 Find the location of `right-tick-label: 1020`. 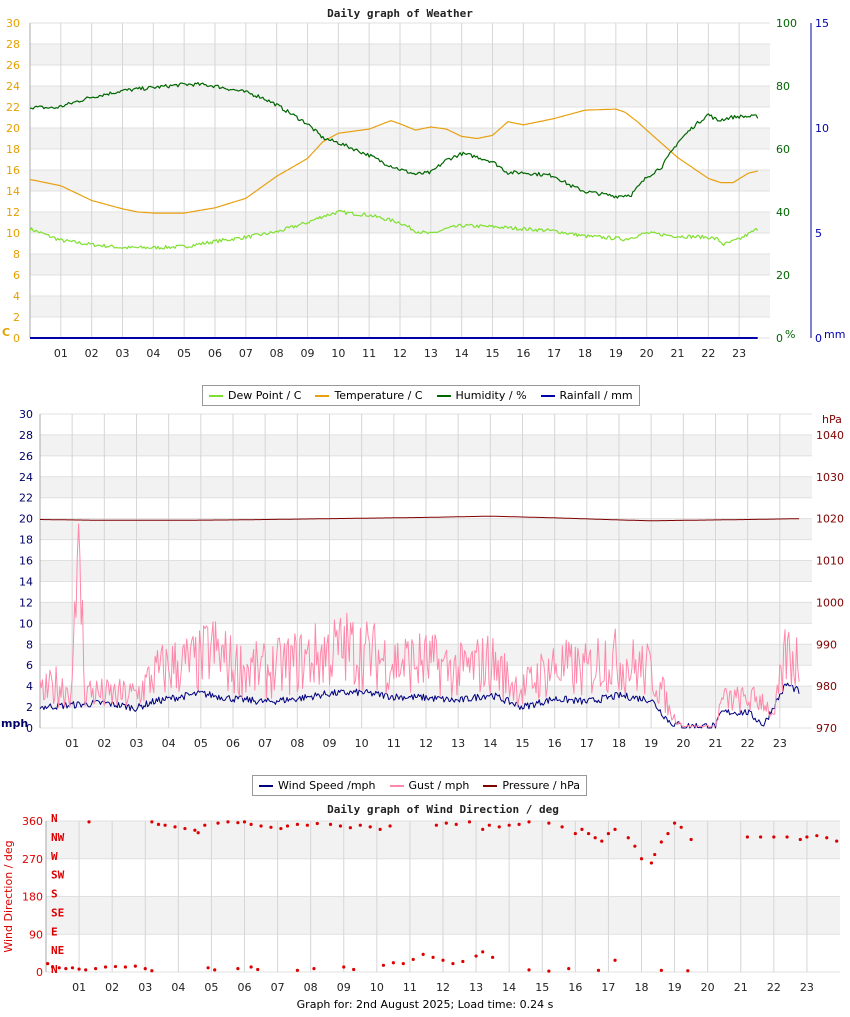

right-tick-label: 1020 is located at coordinates (830, 519).